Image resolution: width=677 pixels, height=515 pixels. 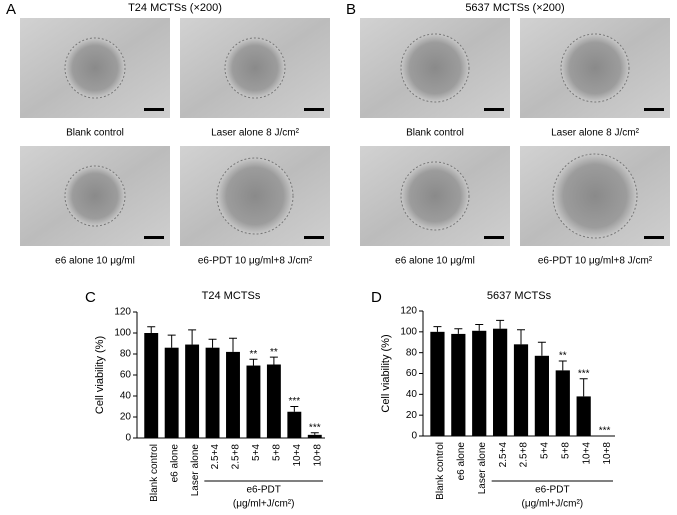 I want to click on panel-letter: B, so click(x=351, y=9).